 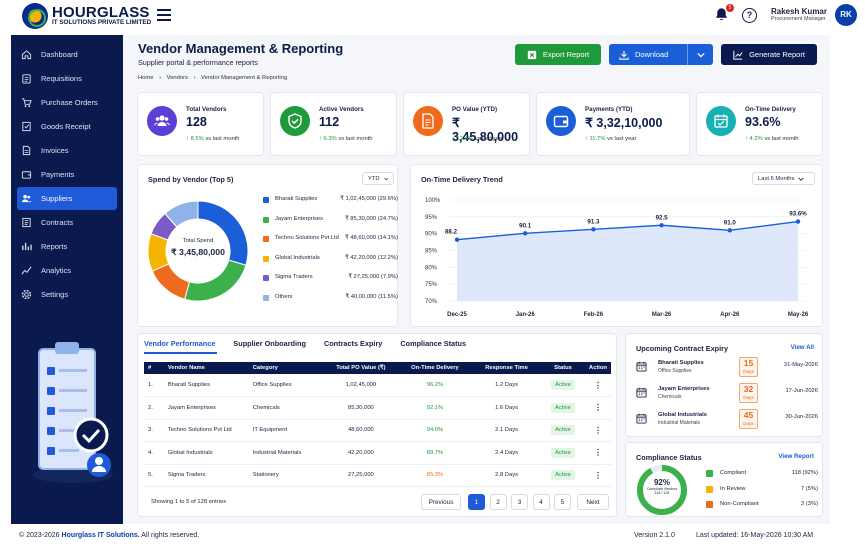 What do you see at coordinates (177, 78) in the screenshot?
I see `breadcrumb-vendors: Vendors` at bounding box center [177, 78].